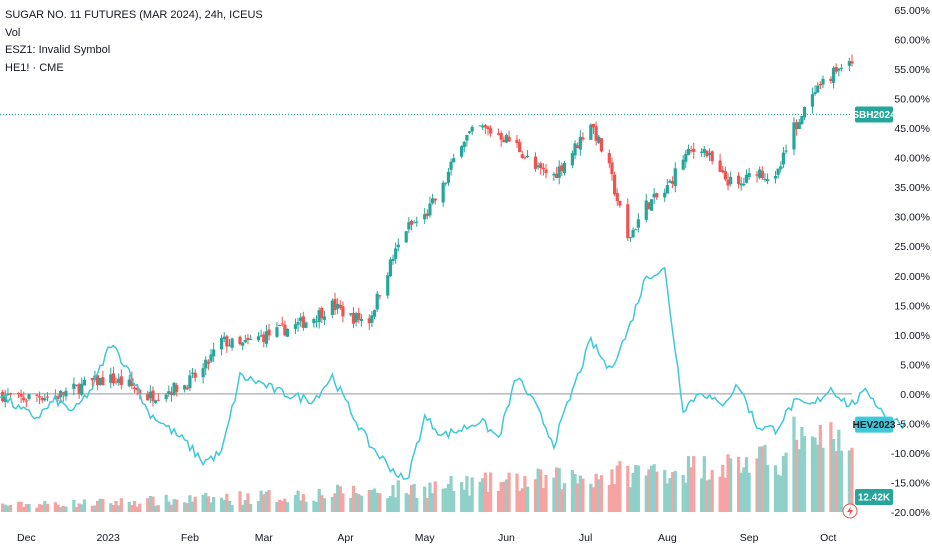 The height and width of the screenshot is (555, 932). What do you see at coordinates (13, 32) in the screenshot?
I see `legend-vol: Vol` at bounding box center [13, 32].